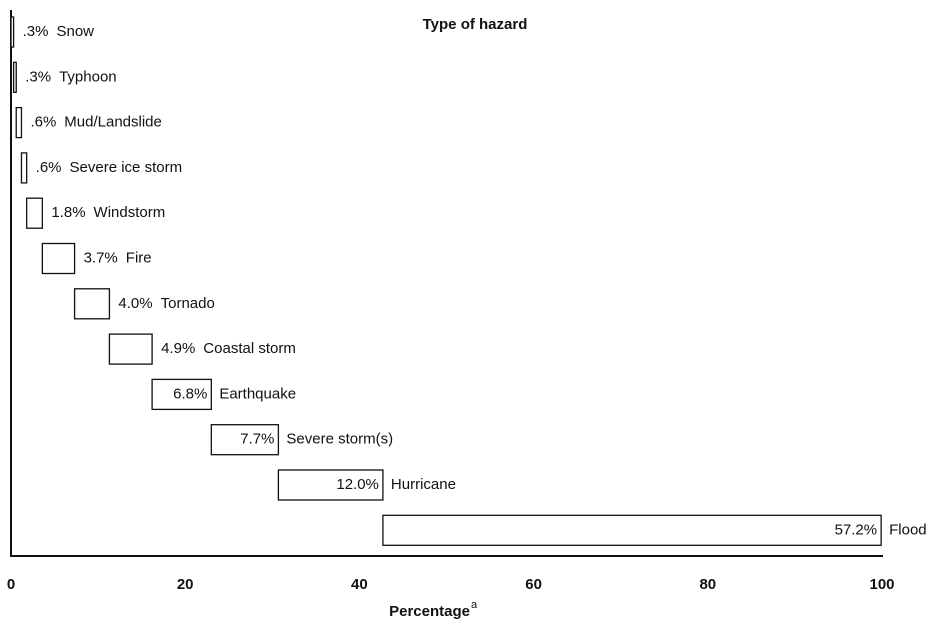 The width and height of the screenshot is (942, 629). Describe the element at coordinates (359, 584) in the screenshot. I see `x-tick-label: 40` at that location.